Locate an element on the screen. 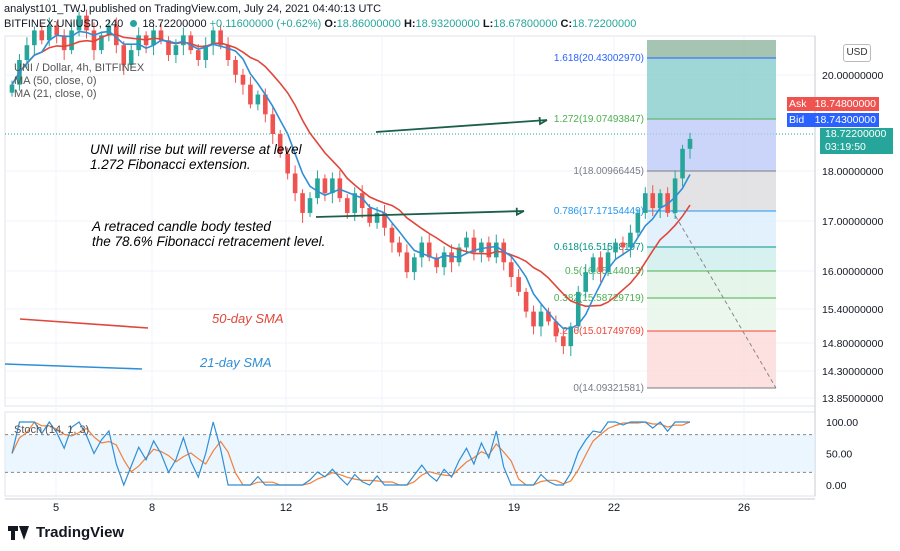  arrow-fib-extension-head is located at coordinates (543, 121).